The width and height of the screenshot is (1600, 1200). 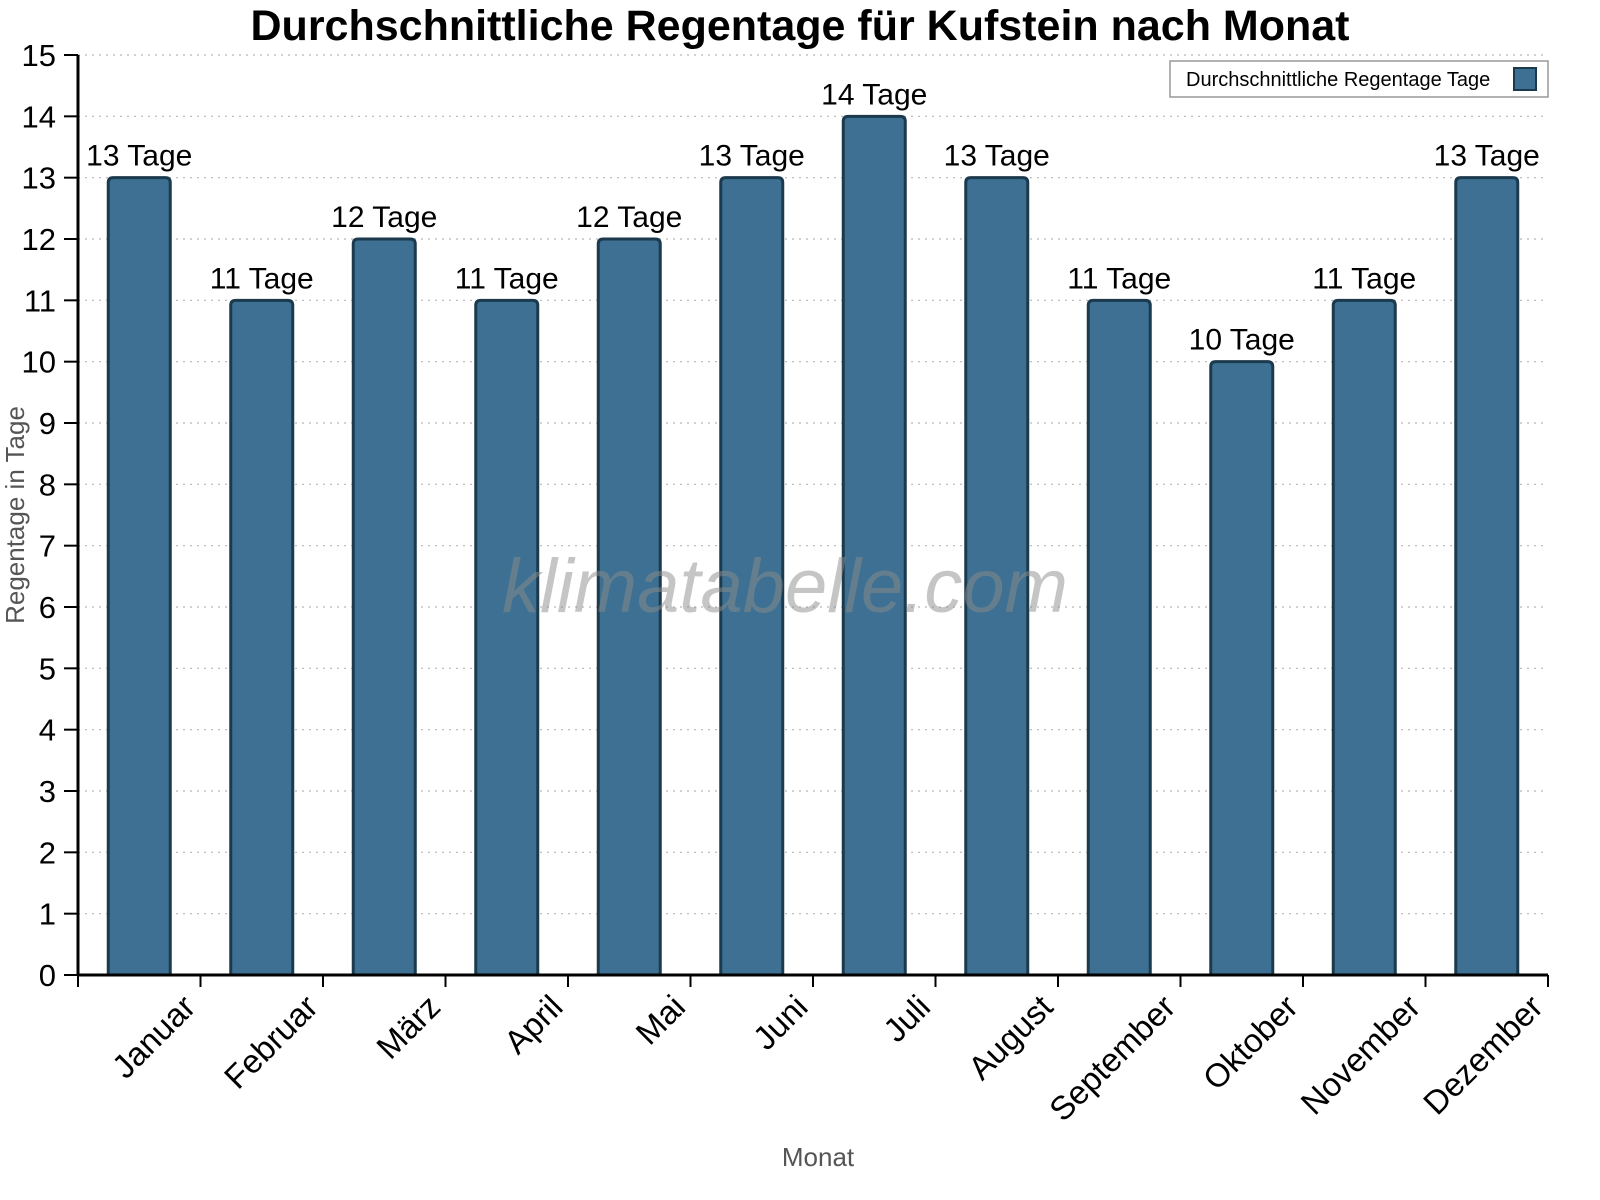 What do you see at coordinates (47, 484) in the screenshot?
I see `y-tick-label: 8` at bounding box center [47, 484].